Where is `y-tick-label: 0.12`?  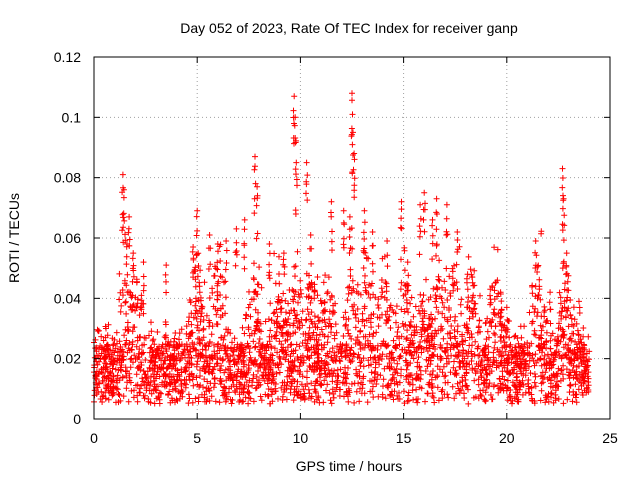
y-tick-label: 0.12 is located at coordinates (67, 57).